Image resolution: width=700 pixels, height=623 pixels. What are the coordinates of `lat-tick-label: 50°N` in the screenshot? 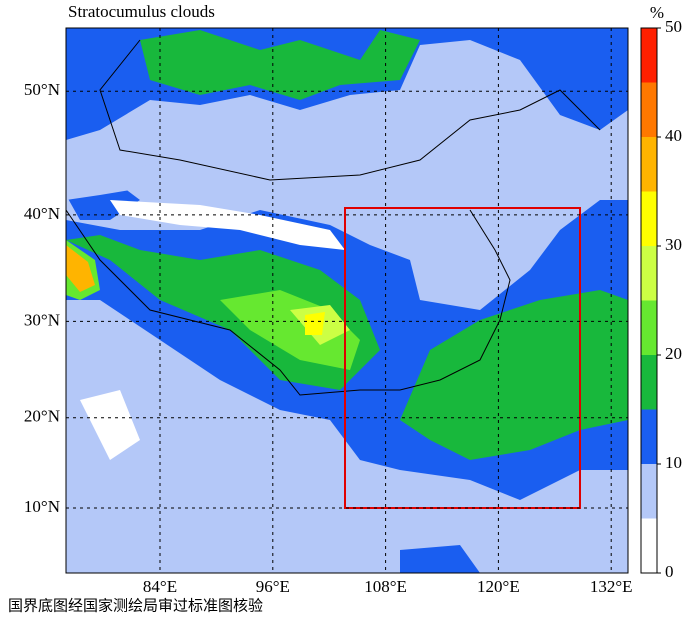 It's located at (42, 89).